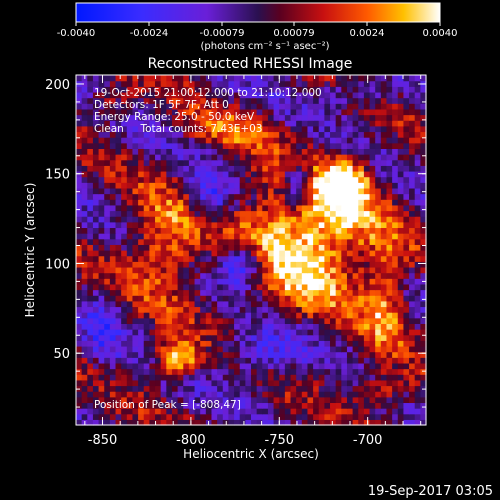 This screenshot has width=500, height=500. Describe the element at coordinates (251, 454) in the screenshot. I see `x-axis-label: Heliocentric X (arcsec)` at that location.